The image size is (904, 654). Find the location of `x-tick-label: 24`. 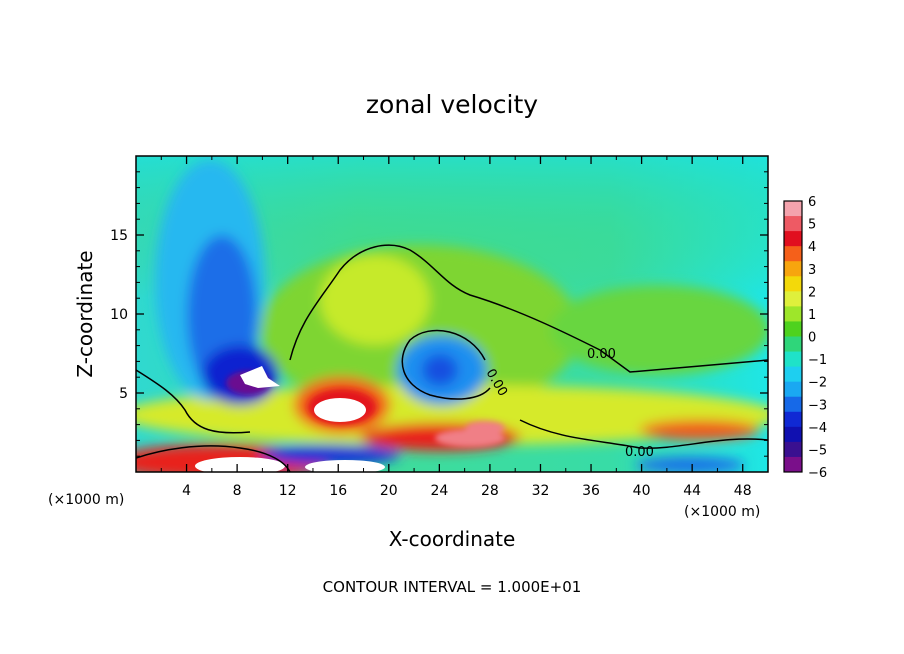

x-tick-label: 24 is located at coordinates (439, 491).